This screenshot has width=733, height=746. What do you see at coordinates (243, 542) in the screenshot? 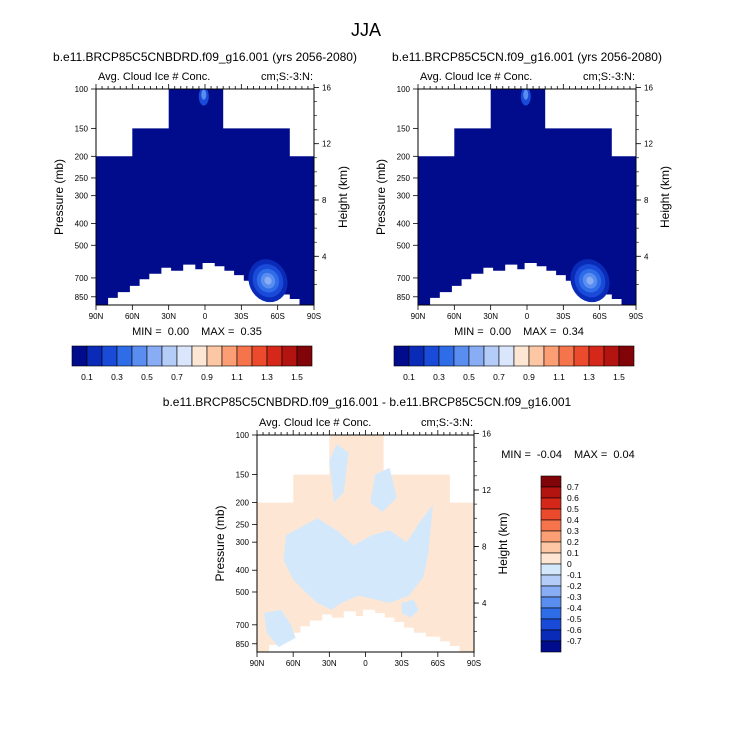
I see `y-tick-label: 300` at bounding box center [243, 542].